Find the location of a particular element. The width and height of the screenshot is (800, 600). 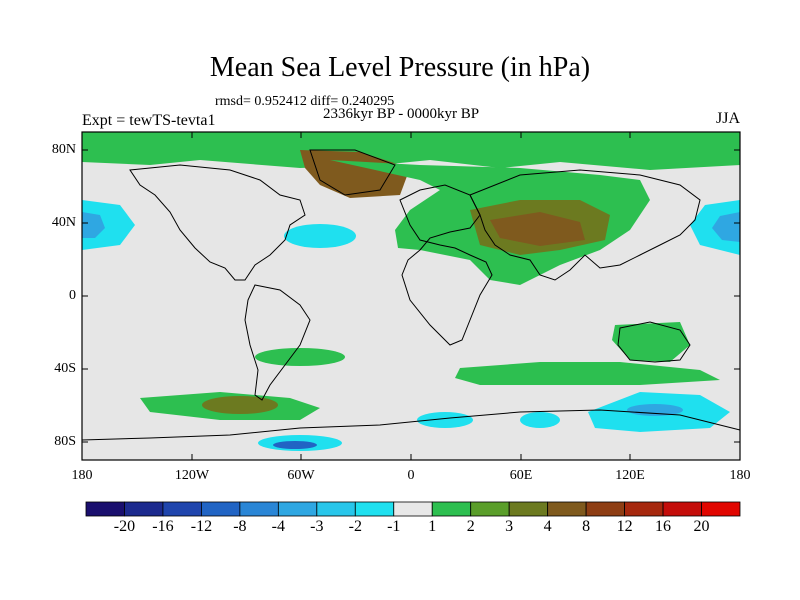

north-pacific-west-core is located at coordinates (93, 225).